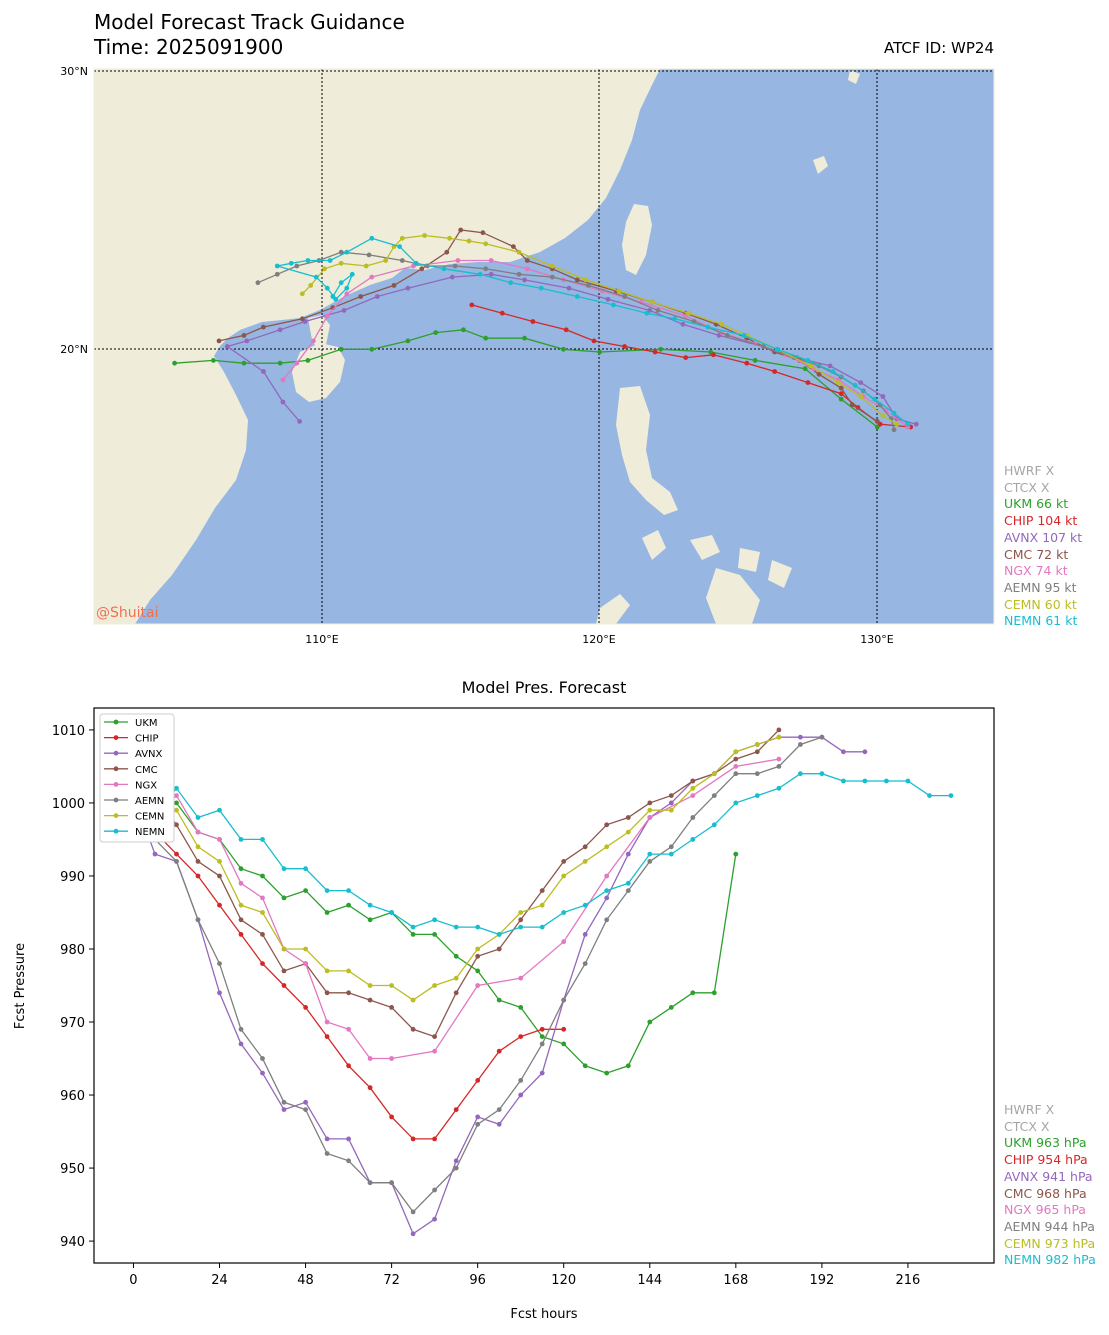 The width and height of the screenshot is (1109, 1335). What do you see at coordinates (456, 938) in the screenshot?
I see `series-line-ukm` at bounding box center [456, 938].